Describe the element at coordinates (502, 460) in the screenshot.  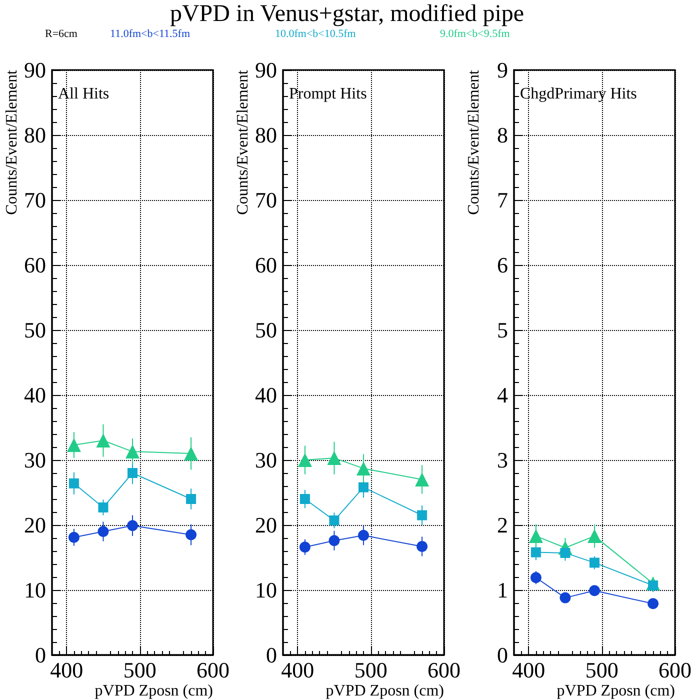
I see `y-tick-label: 3` at that location.